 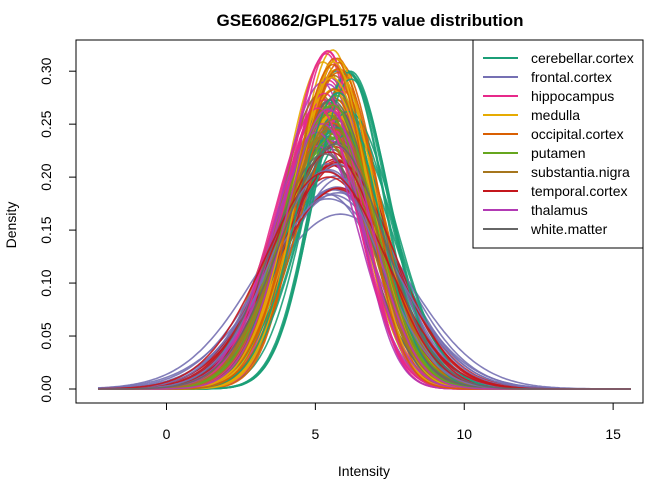 What do you see at coordinates (46, 388) in the screenshot?
I see `y-tick-label: 0.00` at bounding box center [46, 388].